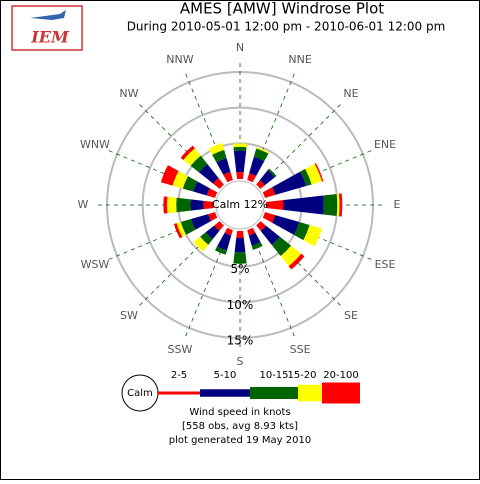 This screenshot has height=484, width=480. What do you see at coordinates (240, 361) in the screenshot?
I see `direction-label: S` at bounding box center [240, 361].